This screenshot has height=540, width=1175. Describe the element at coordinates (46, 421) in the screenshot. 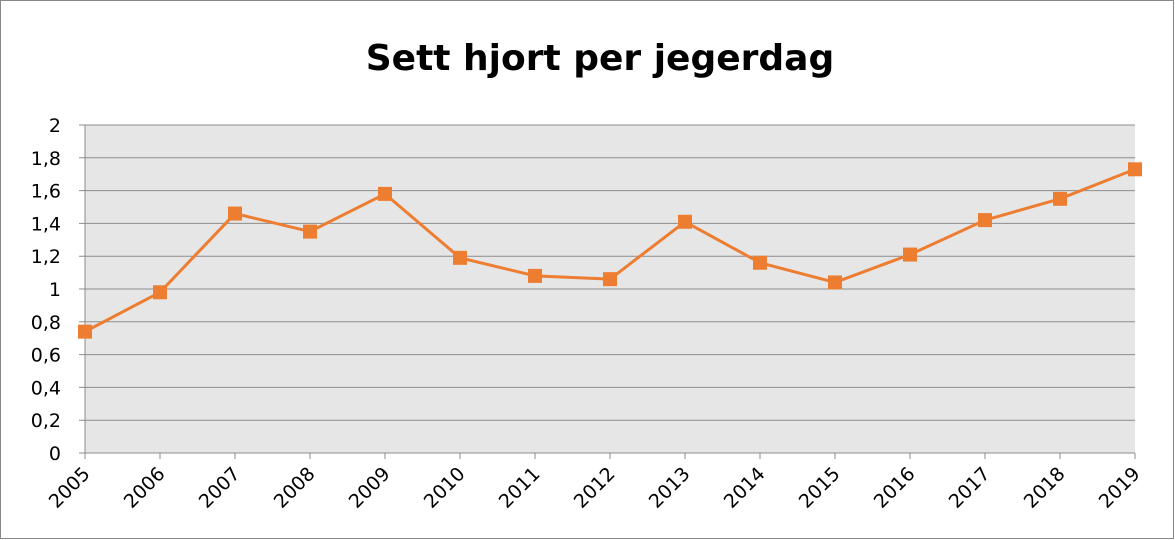

I see `y-tick-label: 0,2` at that location.